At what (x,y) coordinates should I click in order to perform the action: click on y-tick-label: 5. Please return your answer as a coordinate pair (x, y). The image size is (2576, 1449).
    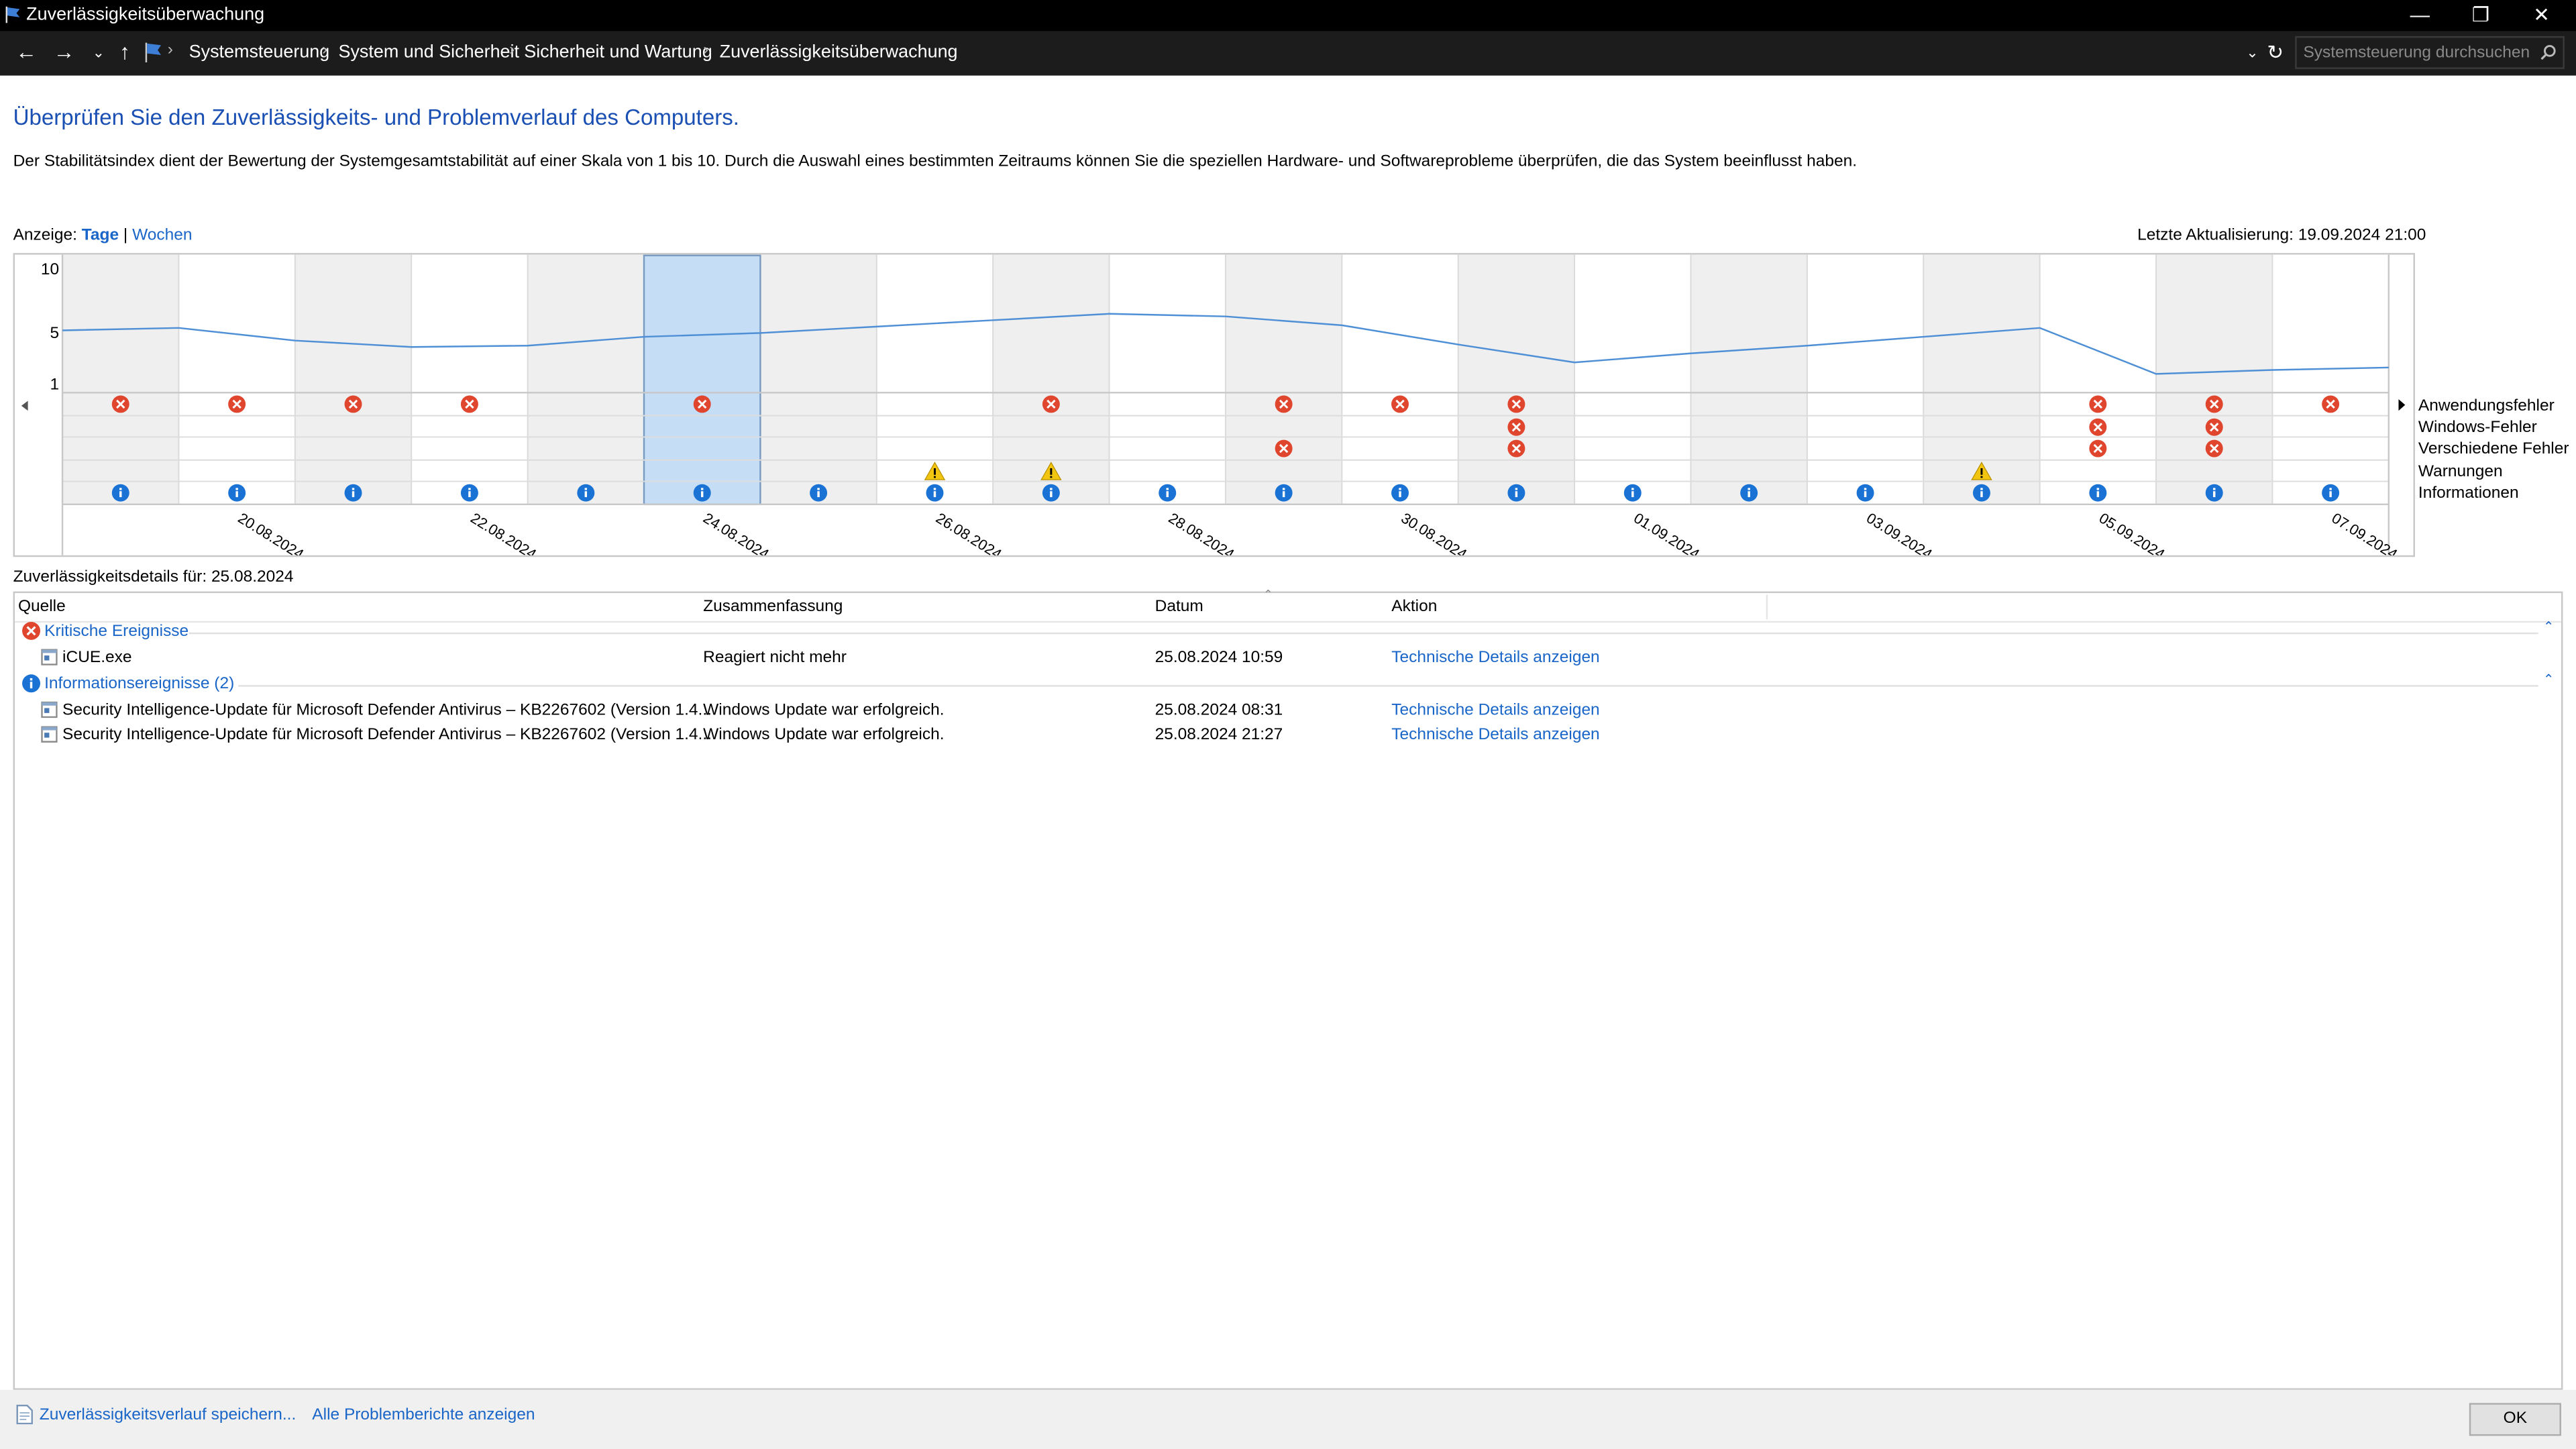
    Looking at the image, I should click on (55, 333).